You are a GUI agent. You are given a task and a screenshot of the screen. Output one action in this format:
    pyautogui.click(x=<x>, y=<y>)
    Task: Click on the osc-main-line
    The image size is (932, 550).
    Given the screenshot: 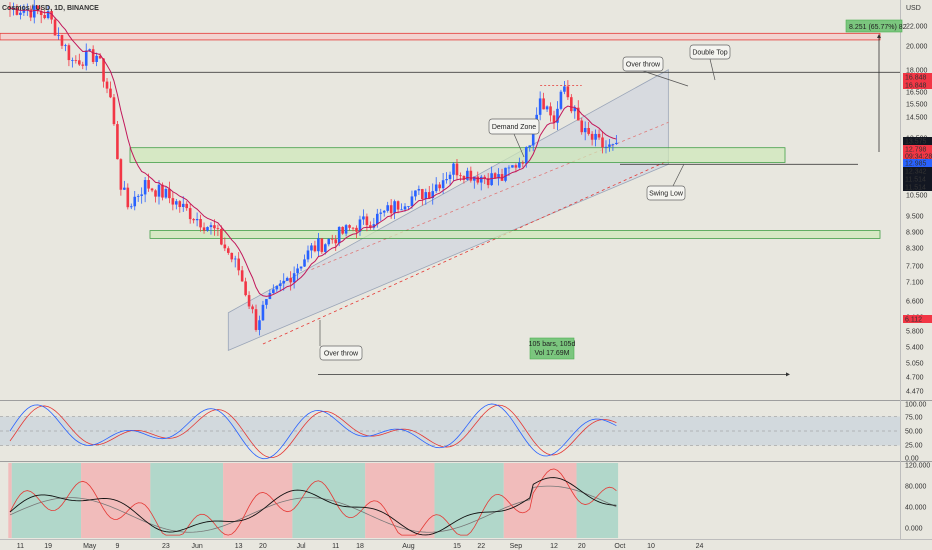 What is the action you would take?
    pyautogui.click(x=313, y=506)
    